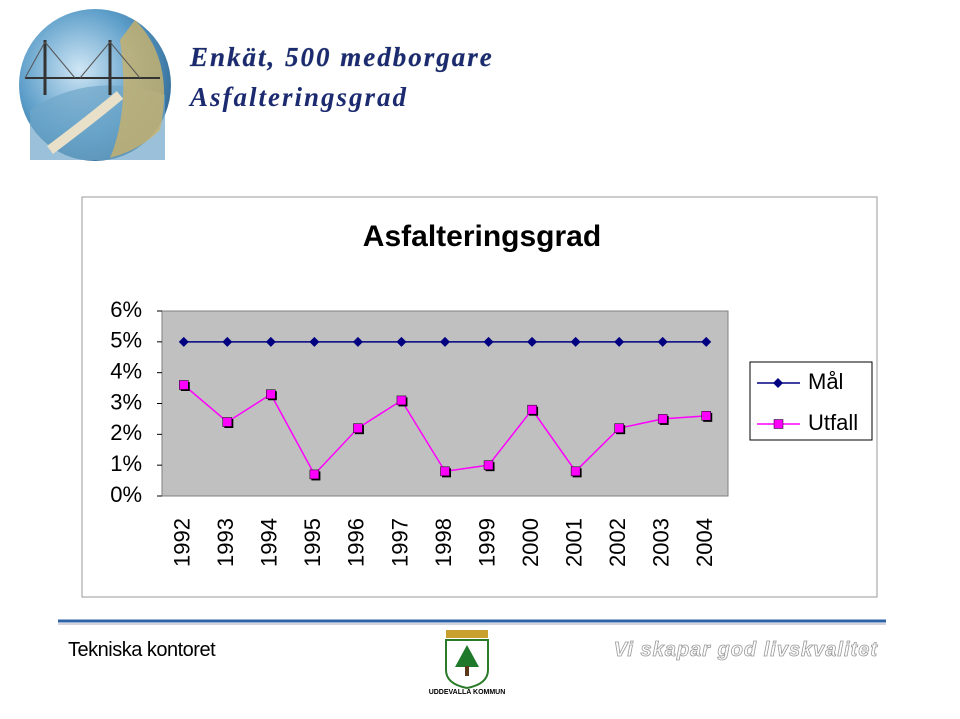 Image resolution: width=960 pixels, height=719 pixels. Describe the element at coordinates (225, 542) in the screenshot. I see `x-tick-label: 1993` at that location.